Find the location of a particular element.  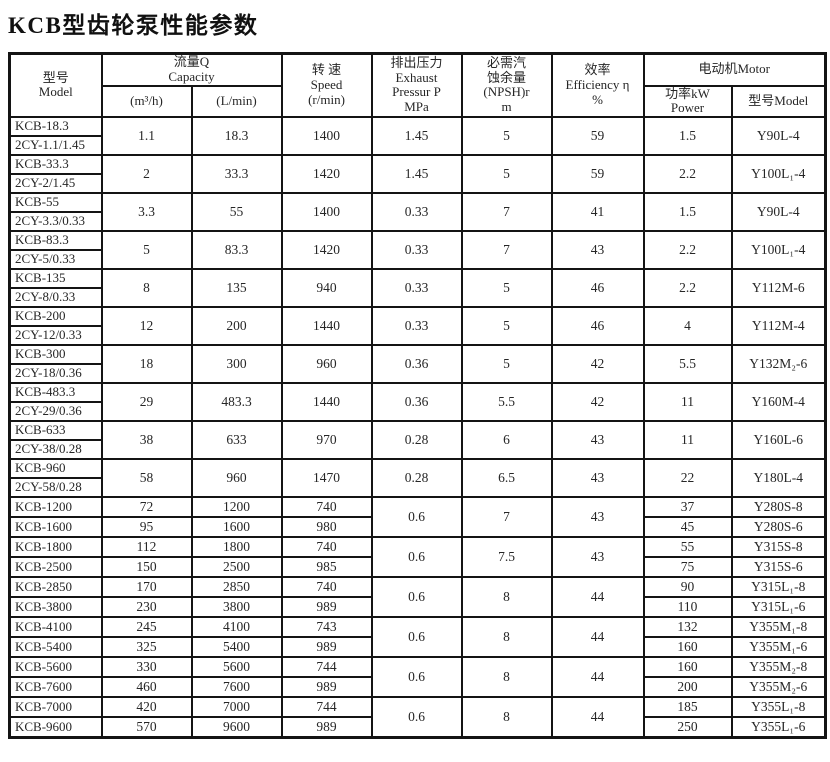

cell-capacity-lmin: 33.3 is located at coordinates (236, 173).